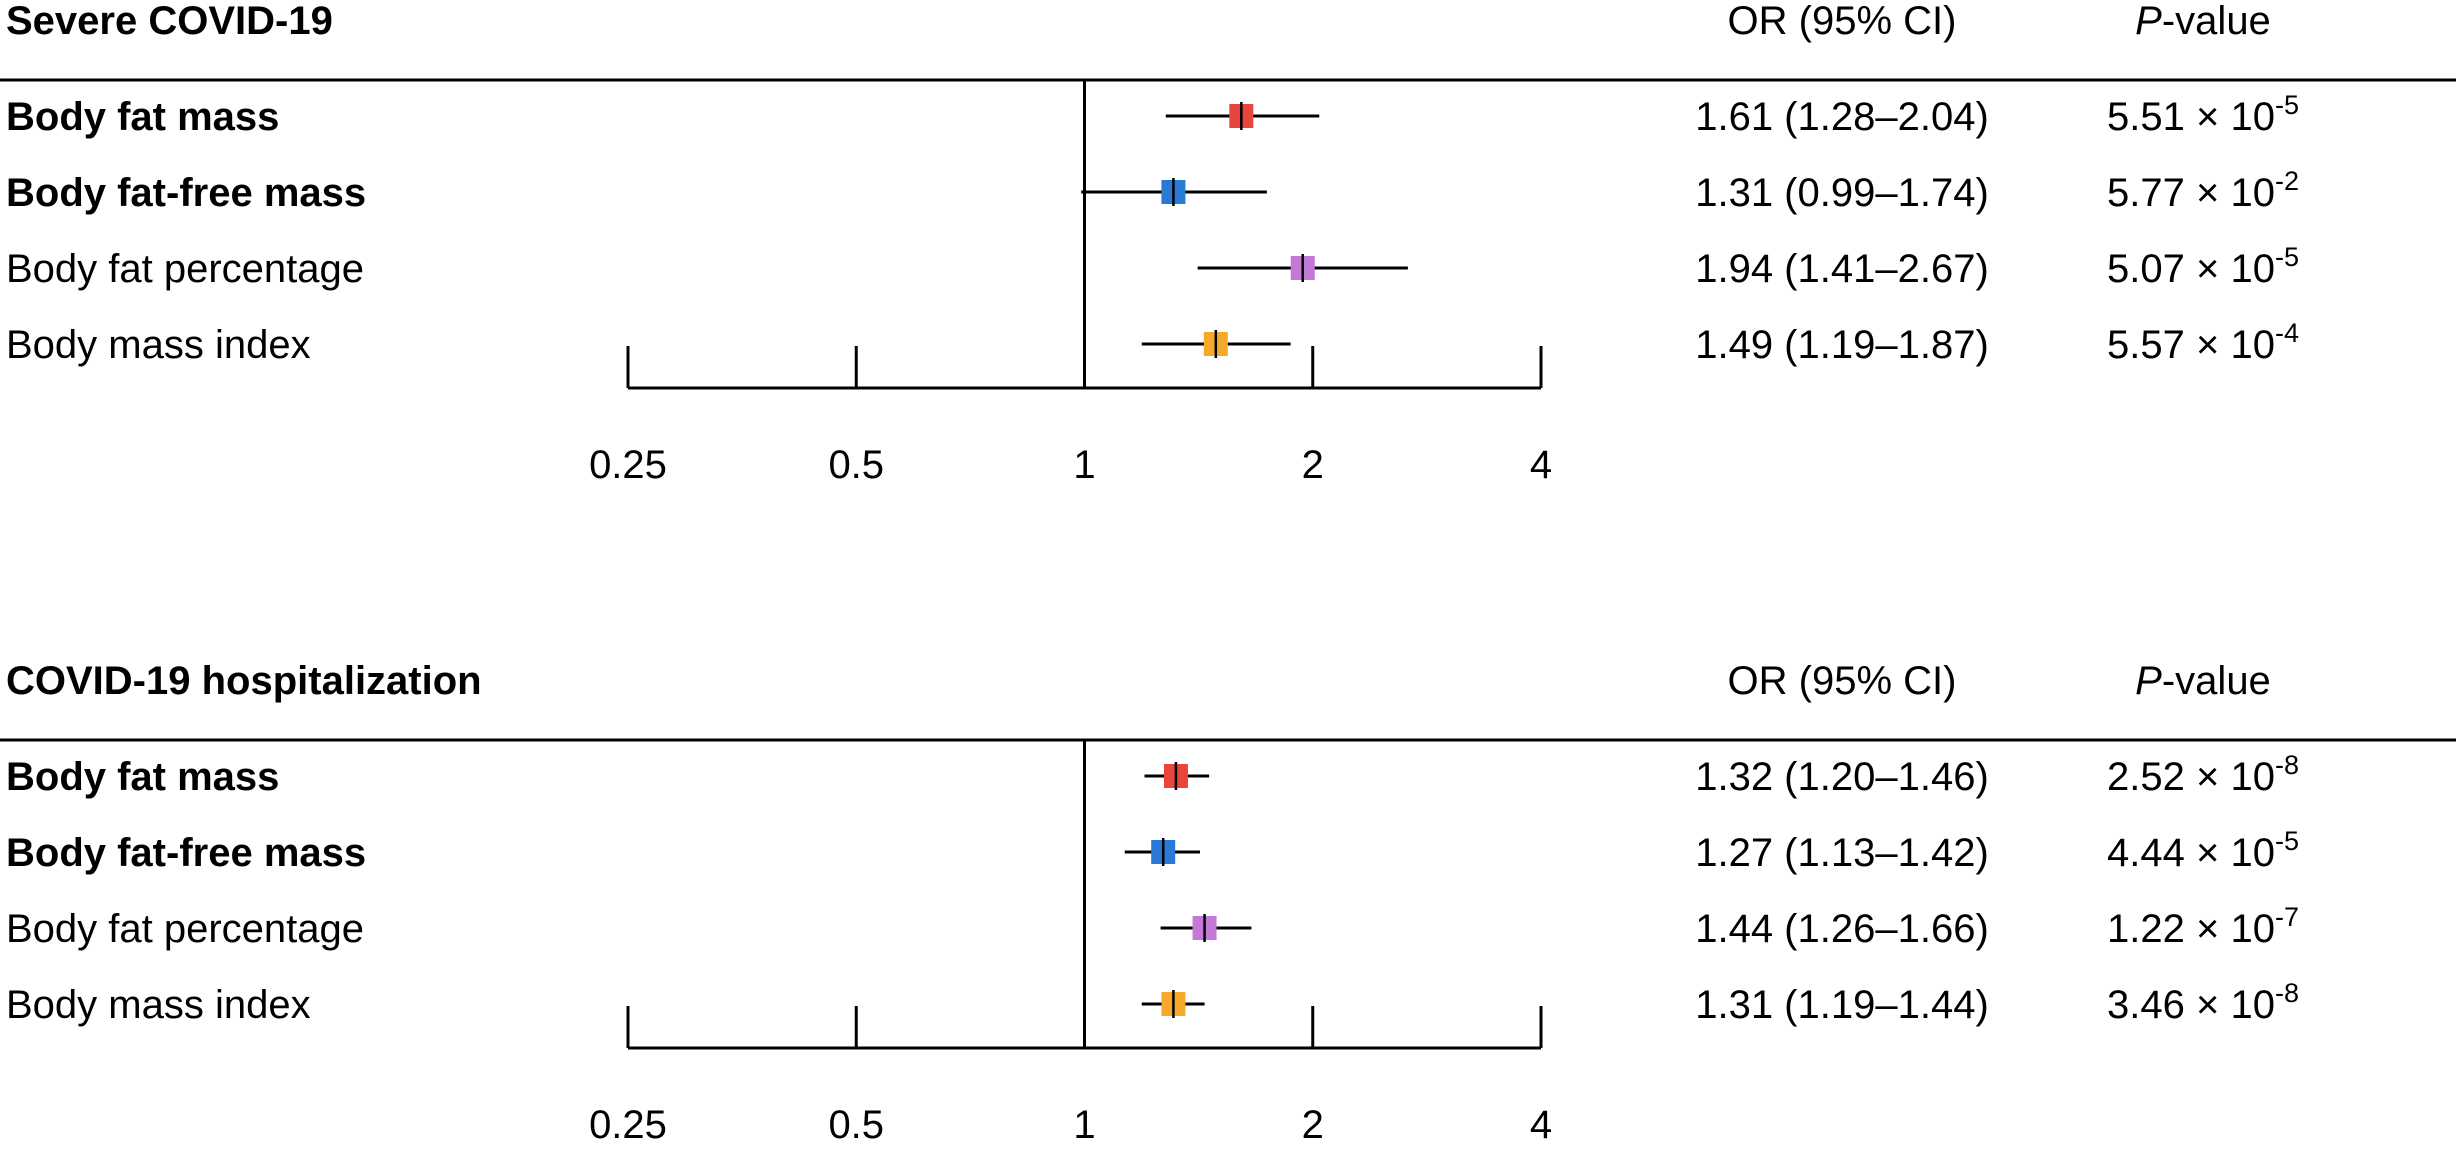  Describe the element at coordinates (169, 21) in the screenshot. I see `panel-title: Severe COVID-19` at that location.